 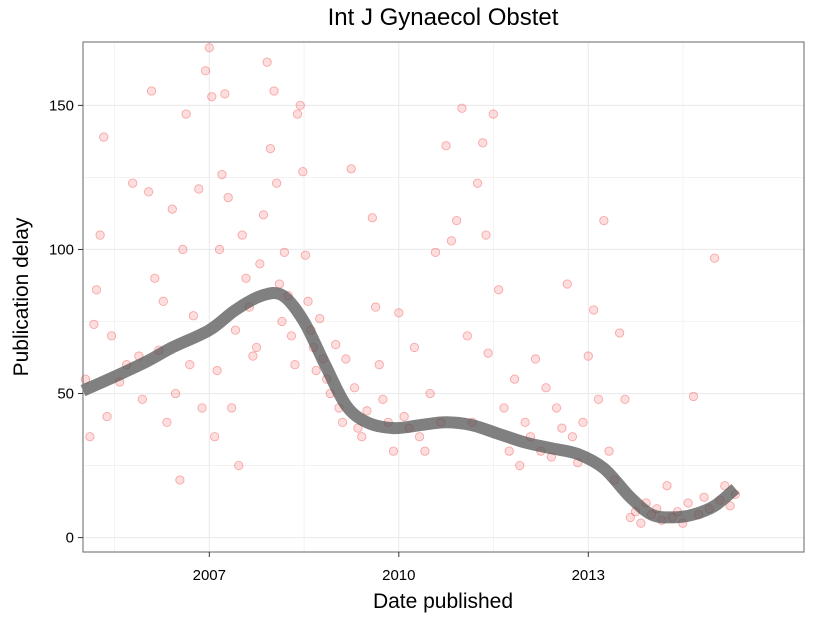 I want to click on x-tick-label: 2007, so click(x=209, y=575).